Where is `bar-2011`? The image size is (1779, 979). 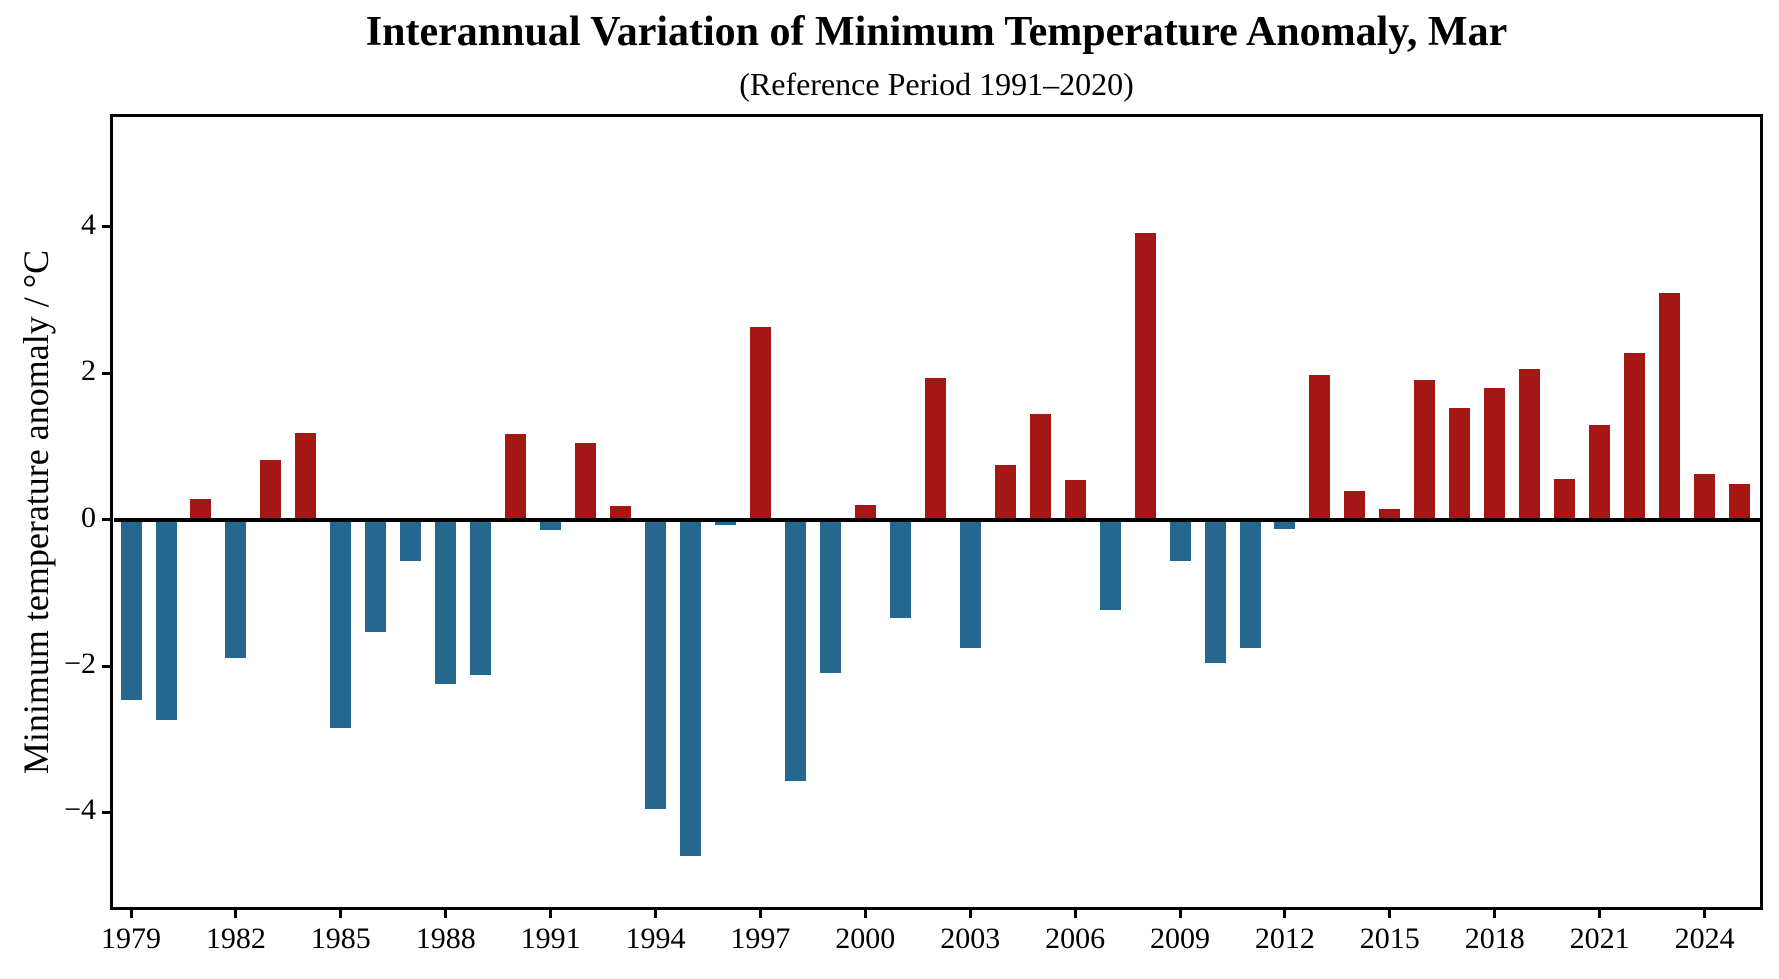 bar-2011 is located at coordinates (1250, 583).